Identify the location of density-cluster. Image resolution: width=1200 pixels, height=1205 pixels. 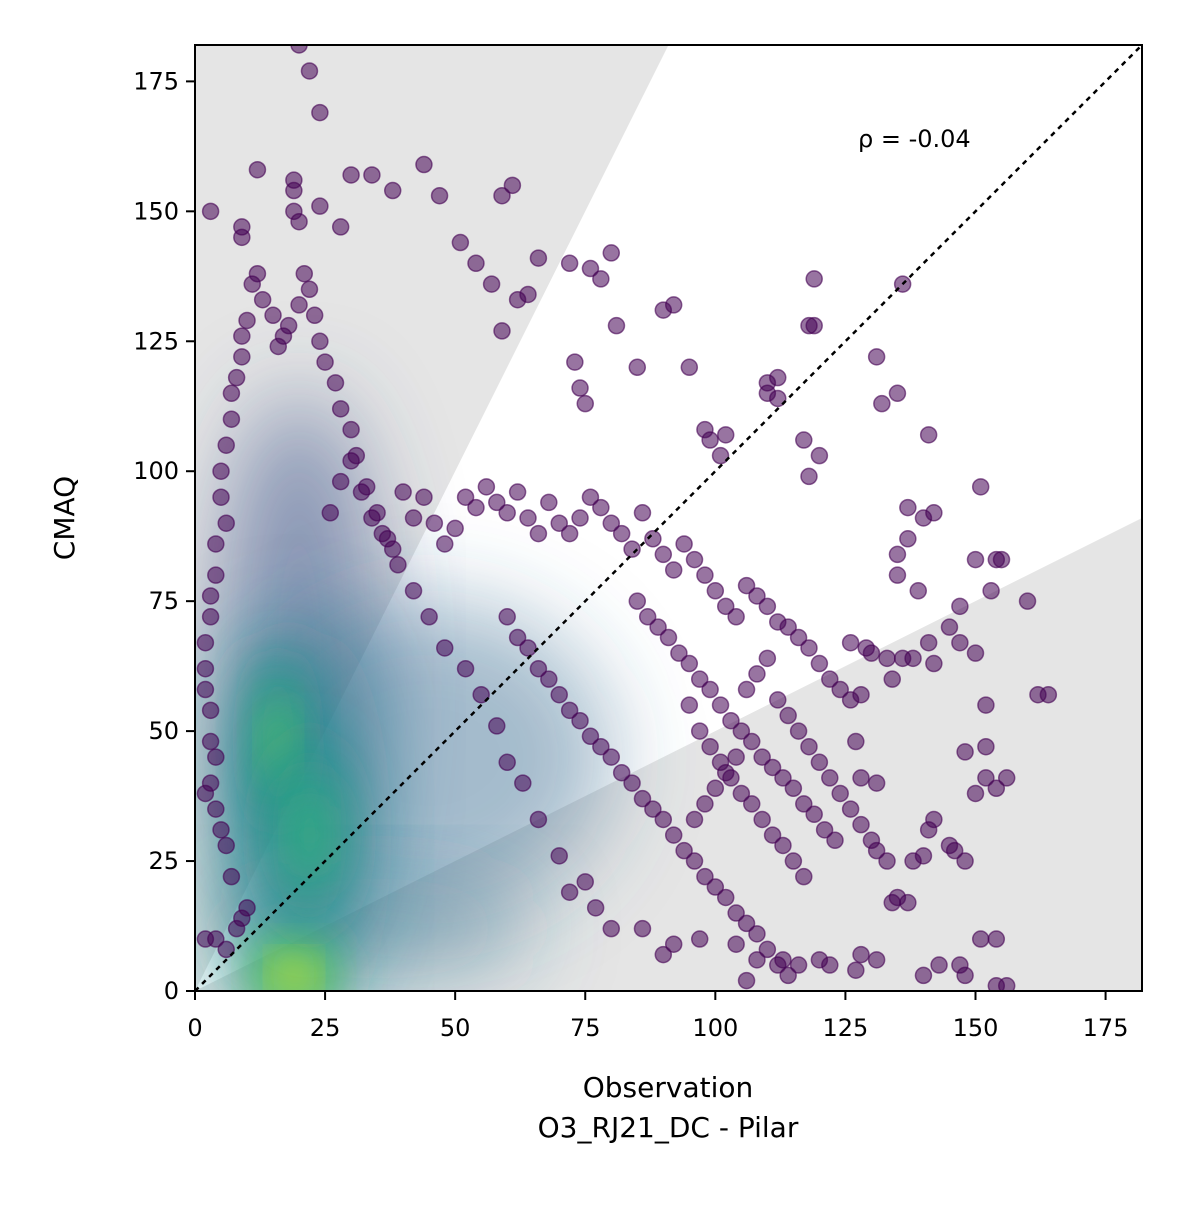
(294, 975).